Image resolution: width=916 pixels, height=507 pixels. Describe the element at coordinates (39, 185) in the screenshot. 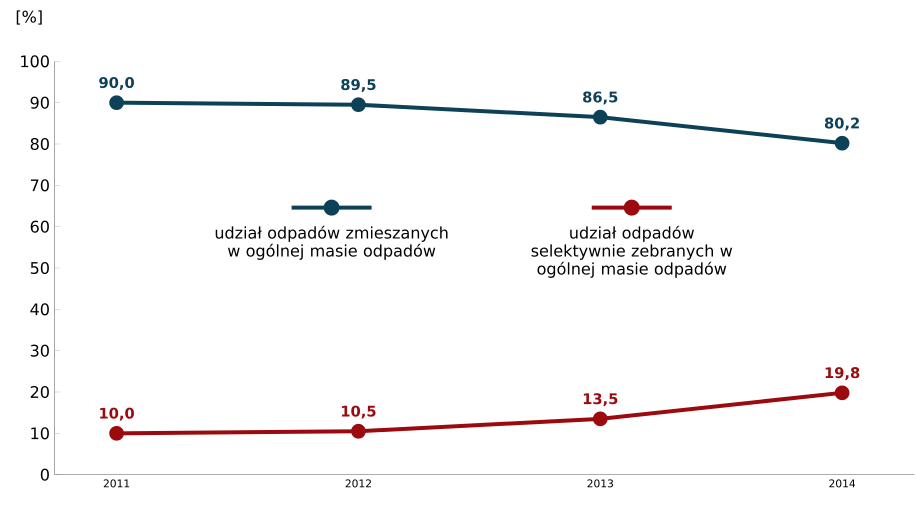

I see `y-tick-label: 70` at that location.